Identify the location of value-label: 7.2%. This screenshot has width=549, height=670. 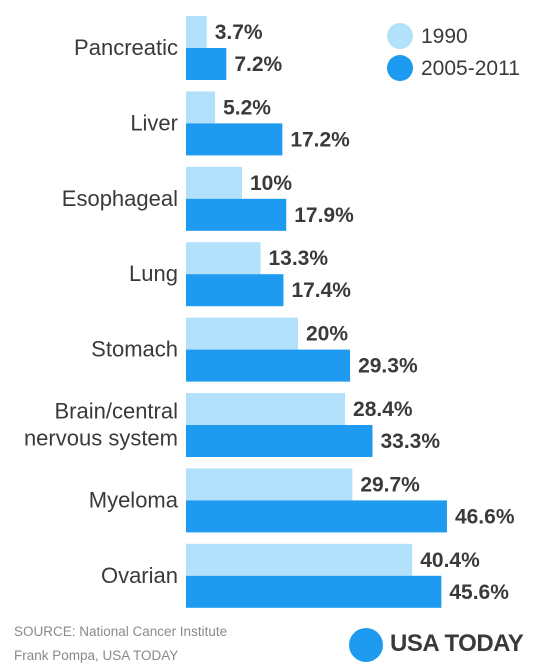
(258, 64).